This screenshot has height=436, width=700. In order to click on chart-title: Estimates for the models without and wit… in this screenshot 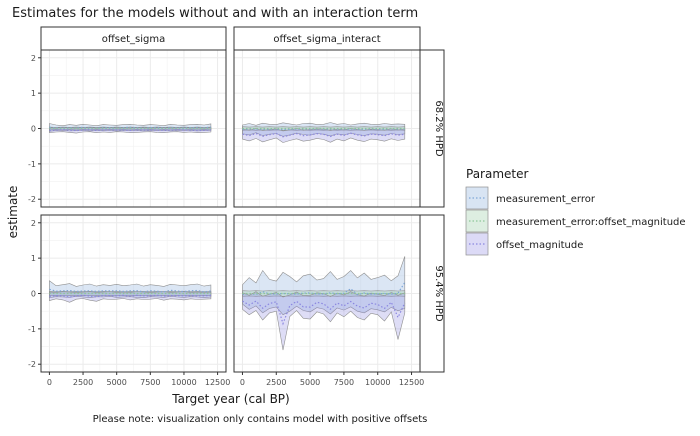, I will do `click(215, 13)`.